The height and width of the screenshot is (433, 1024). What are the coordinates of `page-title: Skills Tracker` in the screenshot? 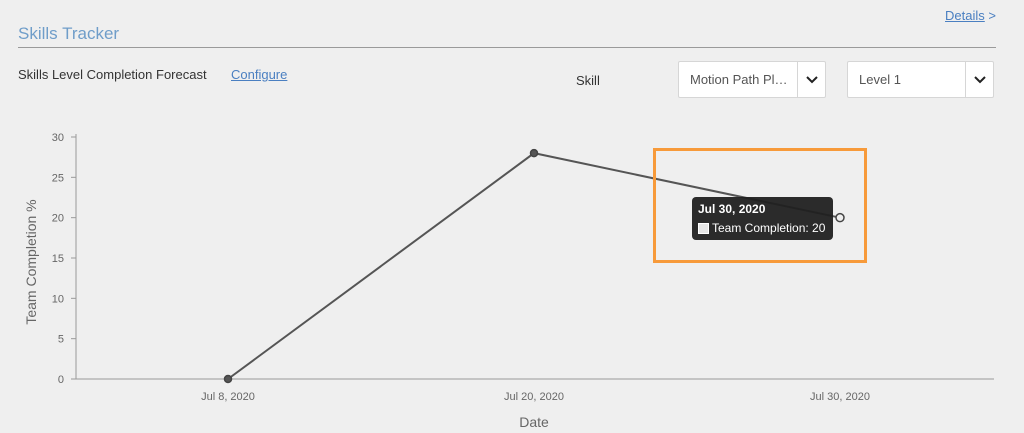 It's located at (69, 33).